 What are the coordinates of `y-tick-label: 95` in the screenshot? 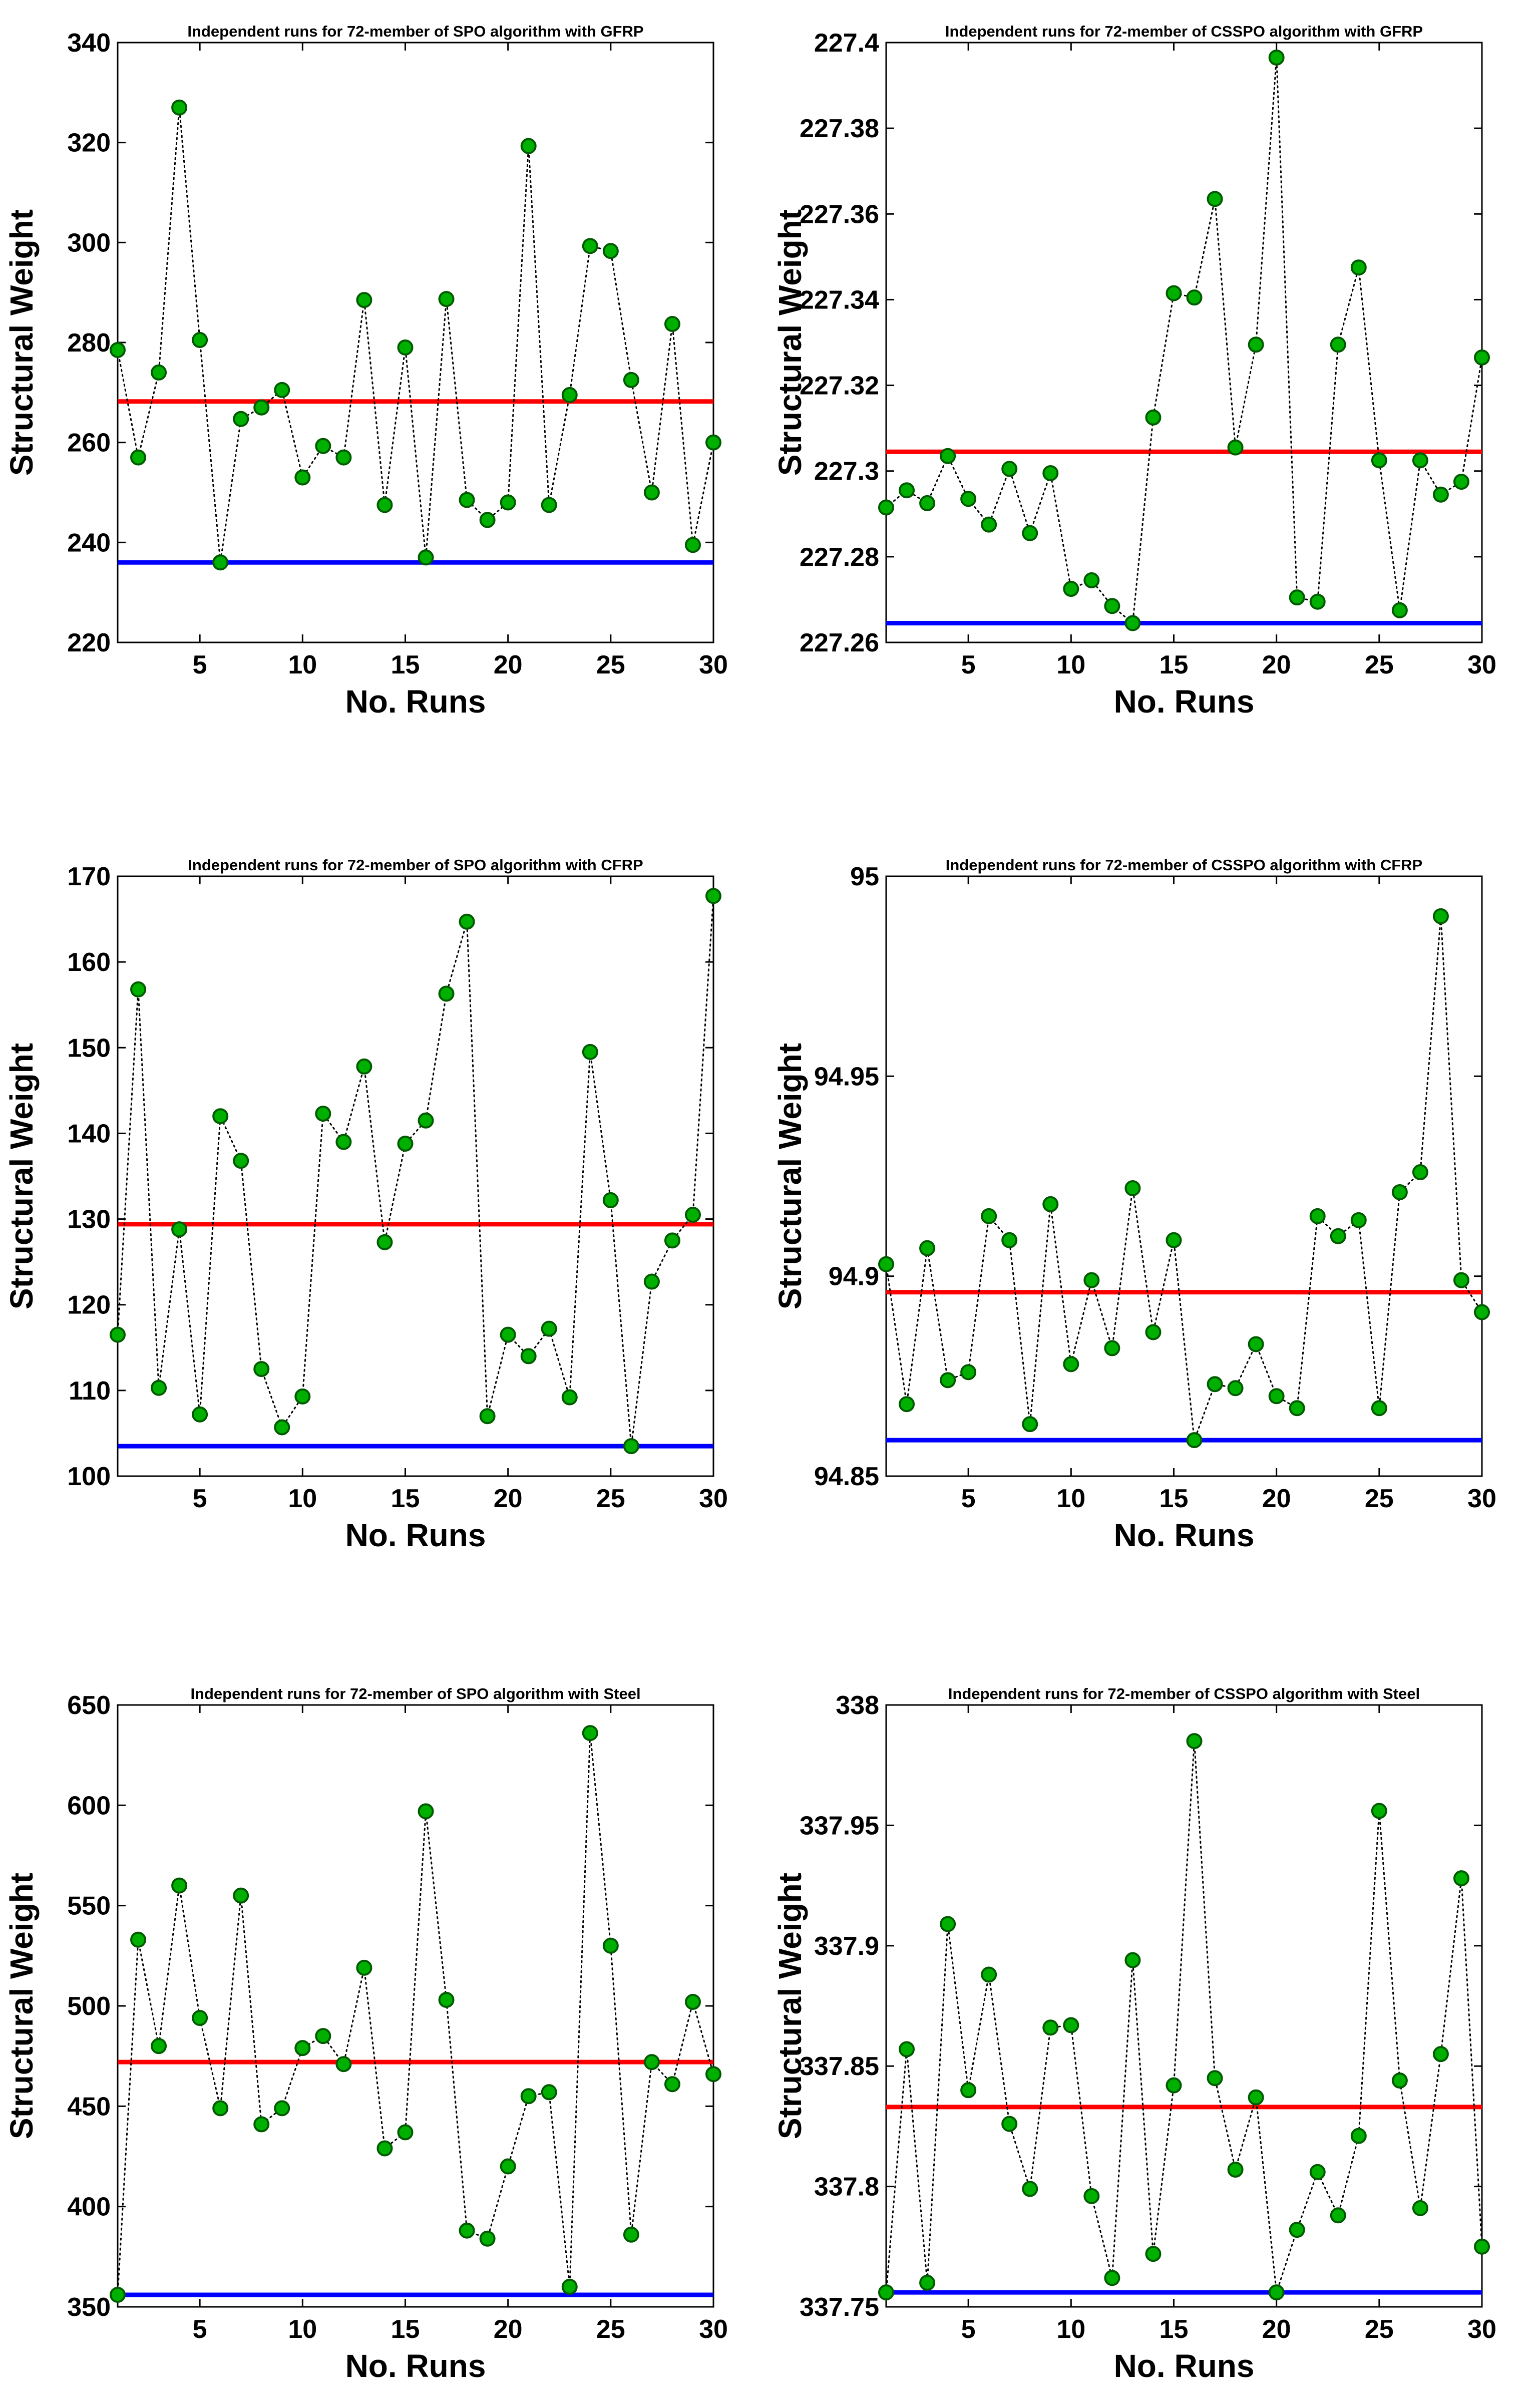 It's located at (864, 876).